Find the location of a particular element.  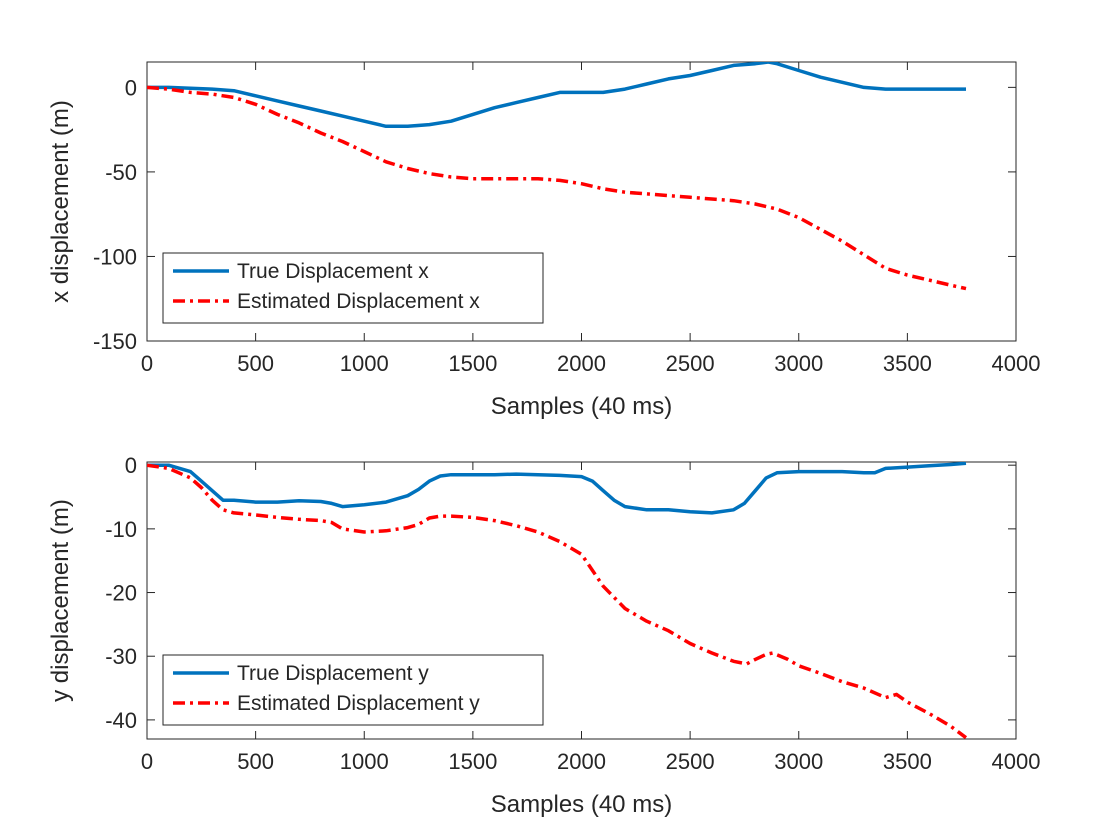

y-tick-label: -20 is located at coordinates (121, 593).